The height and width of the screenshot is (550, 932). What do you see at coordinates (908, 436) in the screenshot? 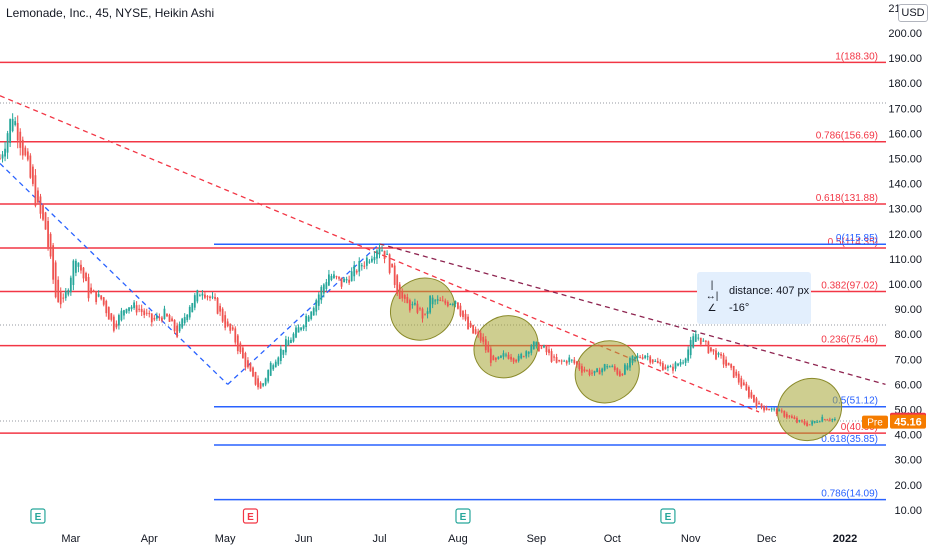
I see `y-tick-label: 40.00` at bounding box center [908, 436].